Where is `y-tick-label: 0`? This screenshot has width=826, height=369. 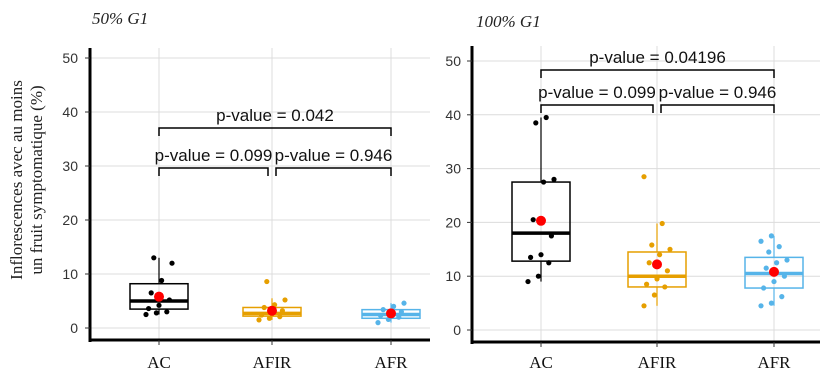
y-tick-label: 0 is located at coordinates (457, 330).